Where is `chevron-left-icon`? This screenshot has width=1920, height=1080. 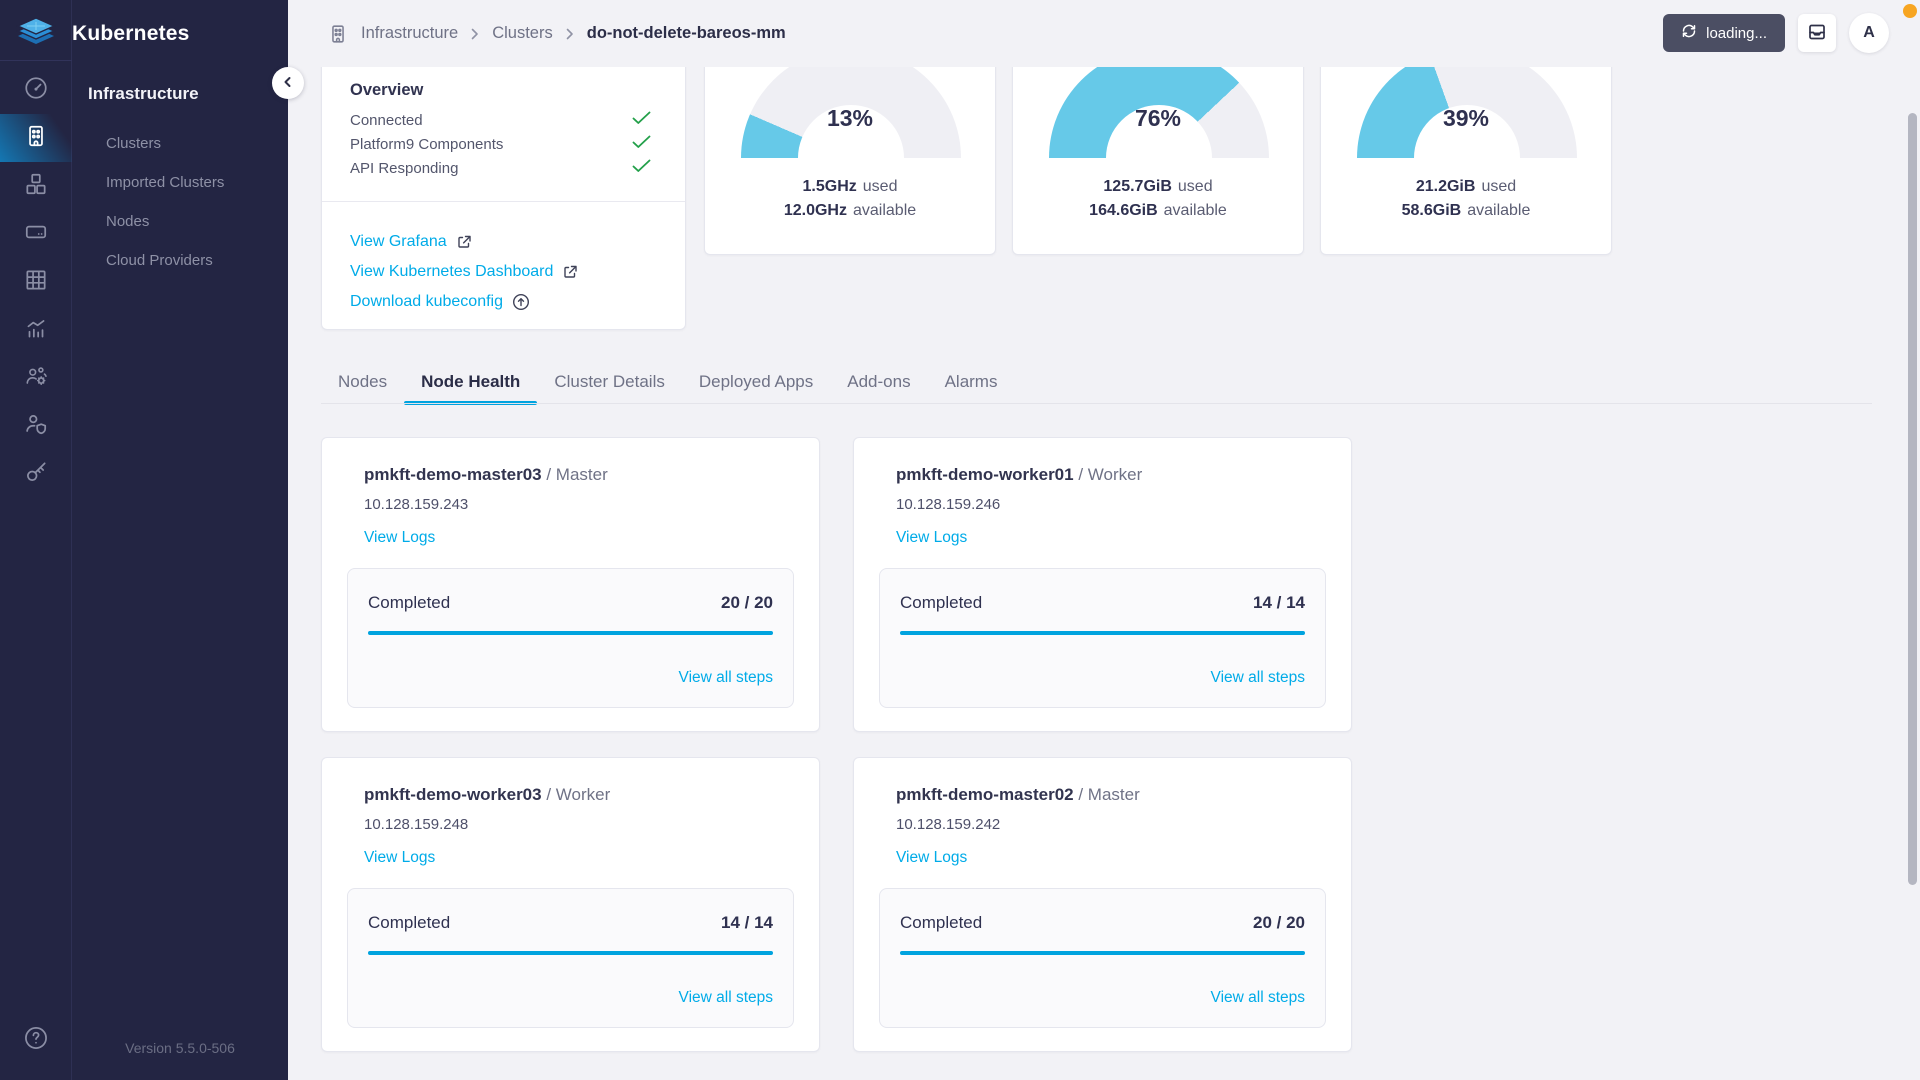
chevron-left-icon is located at coordinates (288, 83).